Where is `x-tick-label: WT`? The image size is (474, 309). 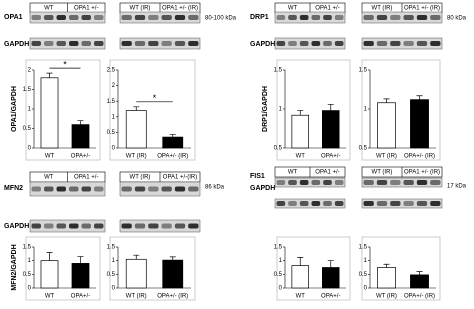
x-tick-label: WT is located at coordinates (301, 297).